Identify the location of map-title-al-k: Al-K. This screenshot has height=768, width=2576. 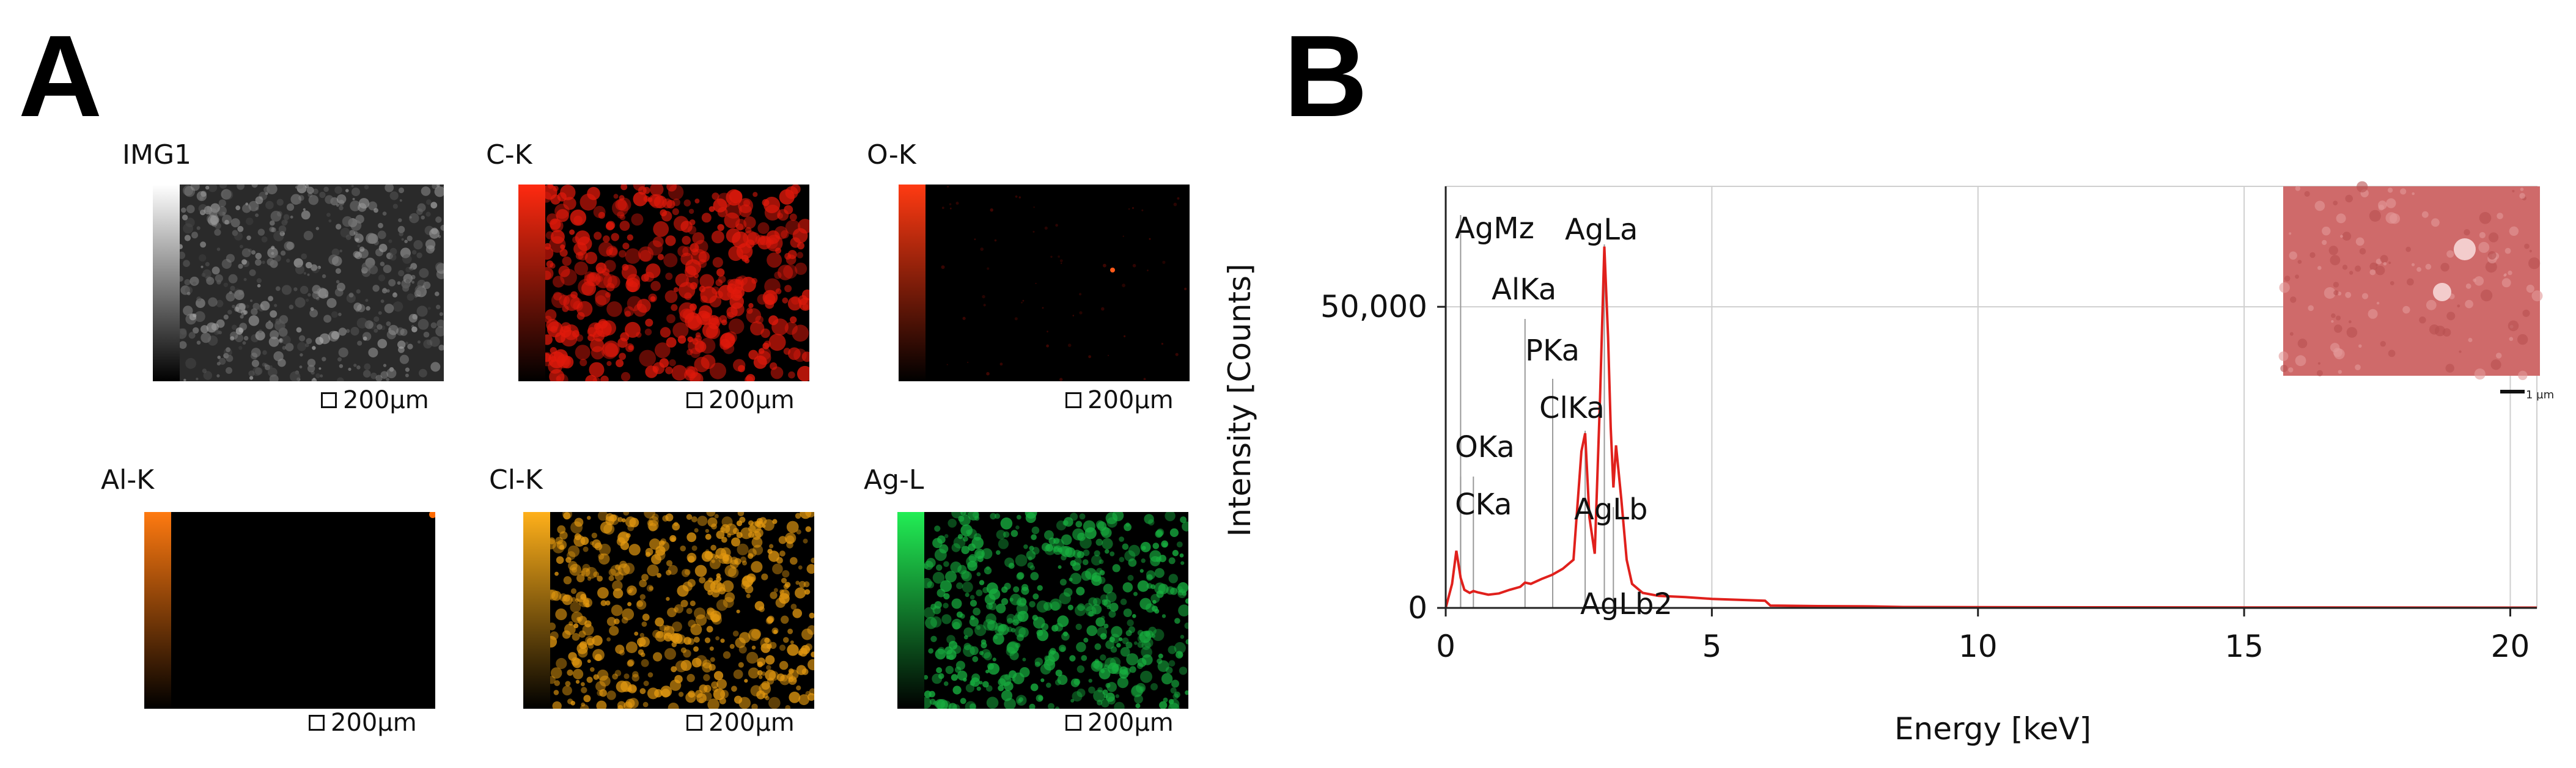
(128, 480).